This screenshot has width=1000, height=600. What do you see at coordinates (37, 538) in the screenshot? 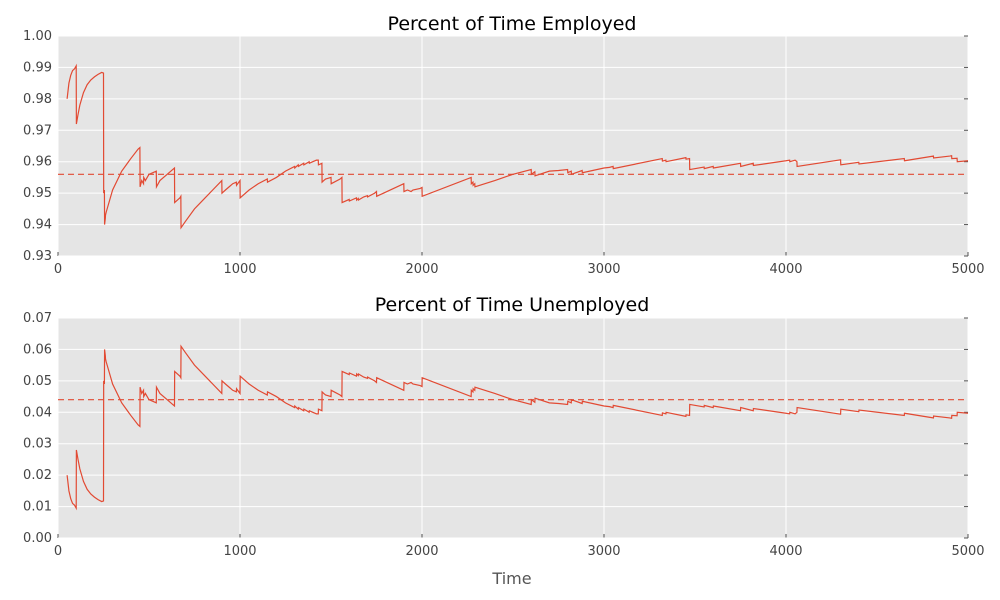
I see `y-tick-label: 0.00` at bounding box center [37, 538].